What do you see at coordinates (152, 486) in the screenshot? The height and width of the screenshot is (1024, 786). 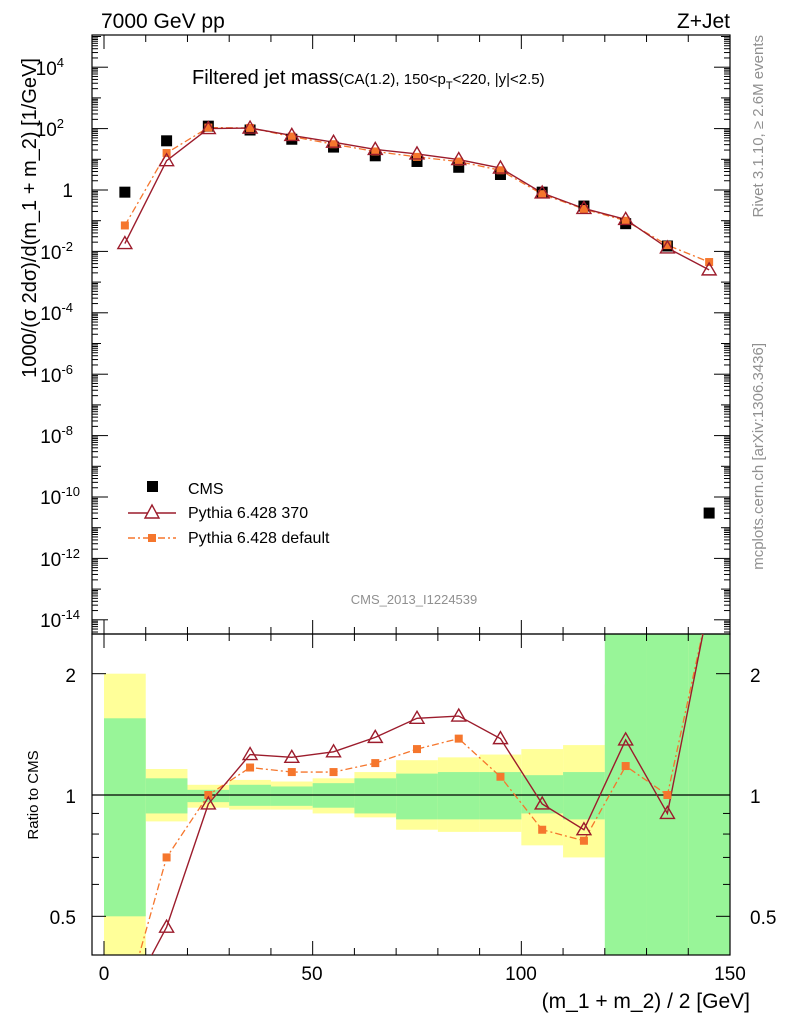 I see `legend-cms-marker` at bounding box center [152, 486].